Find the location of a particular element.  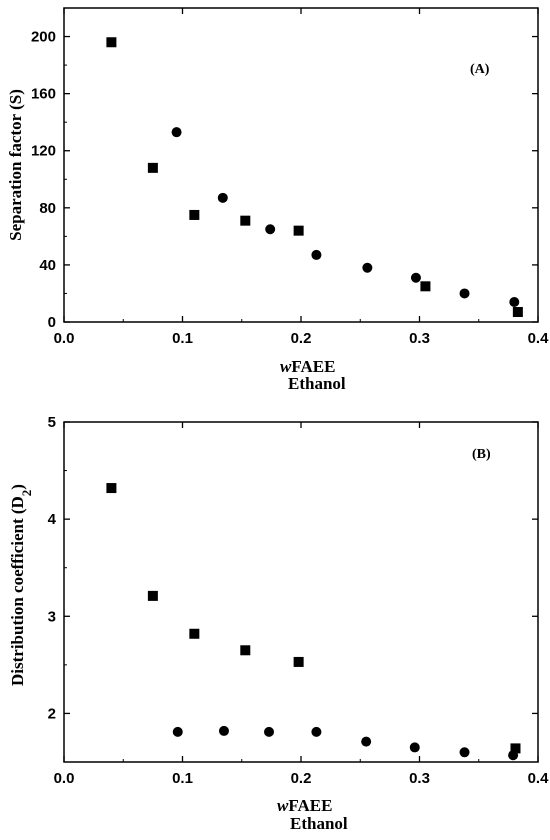

x-tick-label-b: 0.1 is located at coordinates (182, 778).